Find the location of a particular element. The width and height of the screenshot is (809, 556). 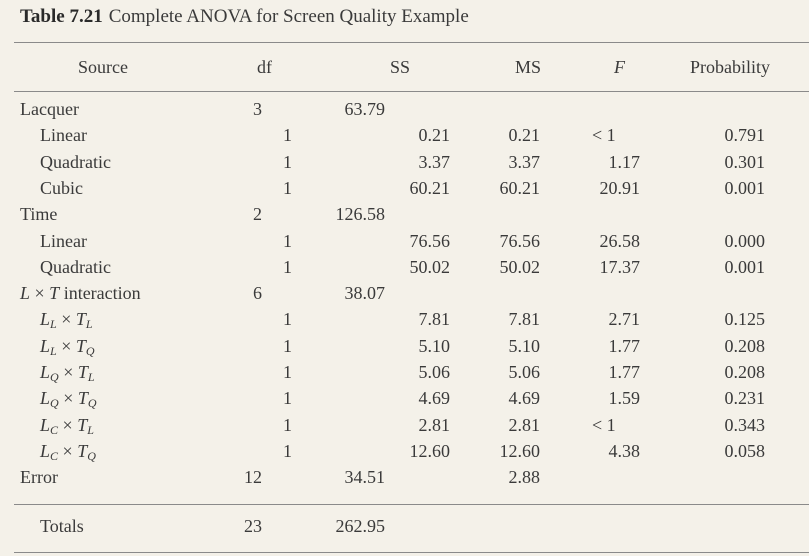

ss-value: 126.58 is located at coordinates (360, 214).